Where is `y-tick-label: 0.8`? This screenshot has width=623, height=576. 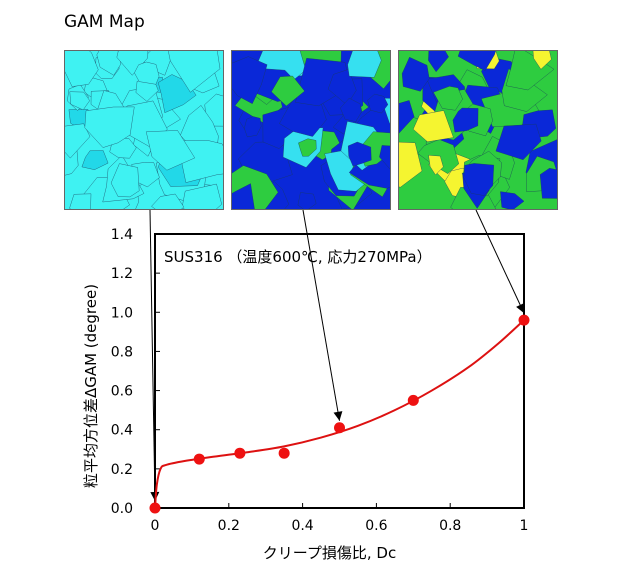 y-tick-label: 0.8 is located at coordinates (122, 352).